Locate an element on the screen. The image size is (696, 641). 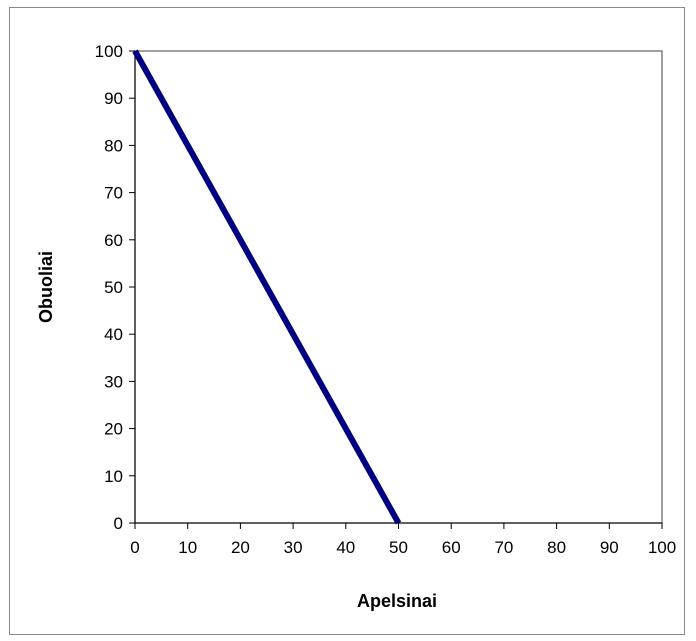
x-tick-label: 20 is located at coordinates (240, 547).